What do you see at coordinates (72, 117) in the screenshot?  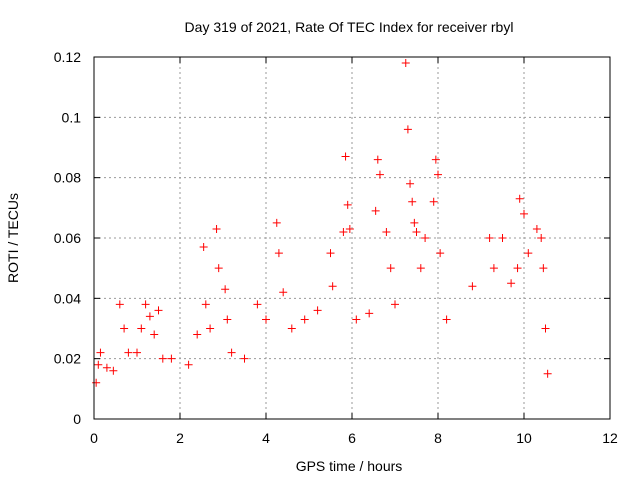 I see `y-tick-label: 0.1` at bounding box center [72, 117].